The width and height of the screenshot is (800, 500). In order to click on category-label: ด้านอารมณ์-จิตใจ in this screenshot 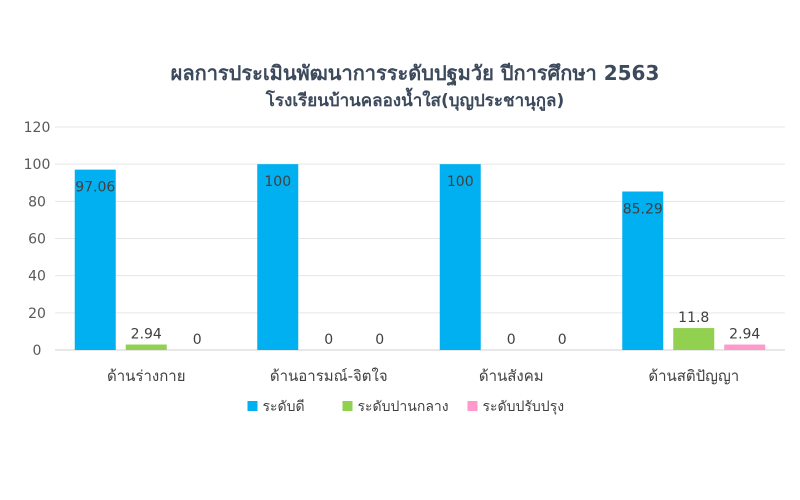, I will do `click(329, 376)`.